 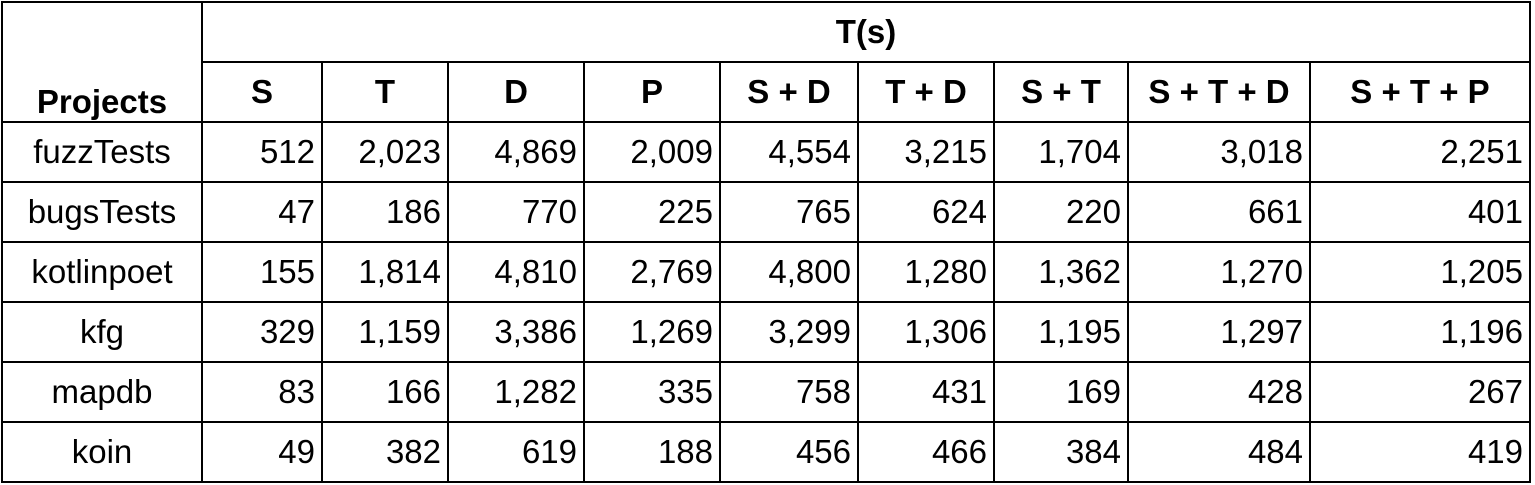 What do you see at coordinates (866, 32) in the screenshot?
I see `time-group-header: T(s)` at bounding box center [866, 32].